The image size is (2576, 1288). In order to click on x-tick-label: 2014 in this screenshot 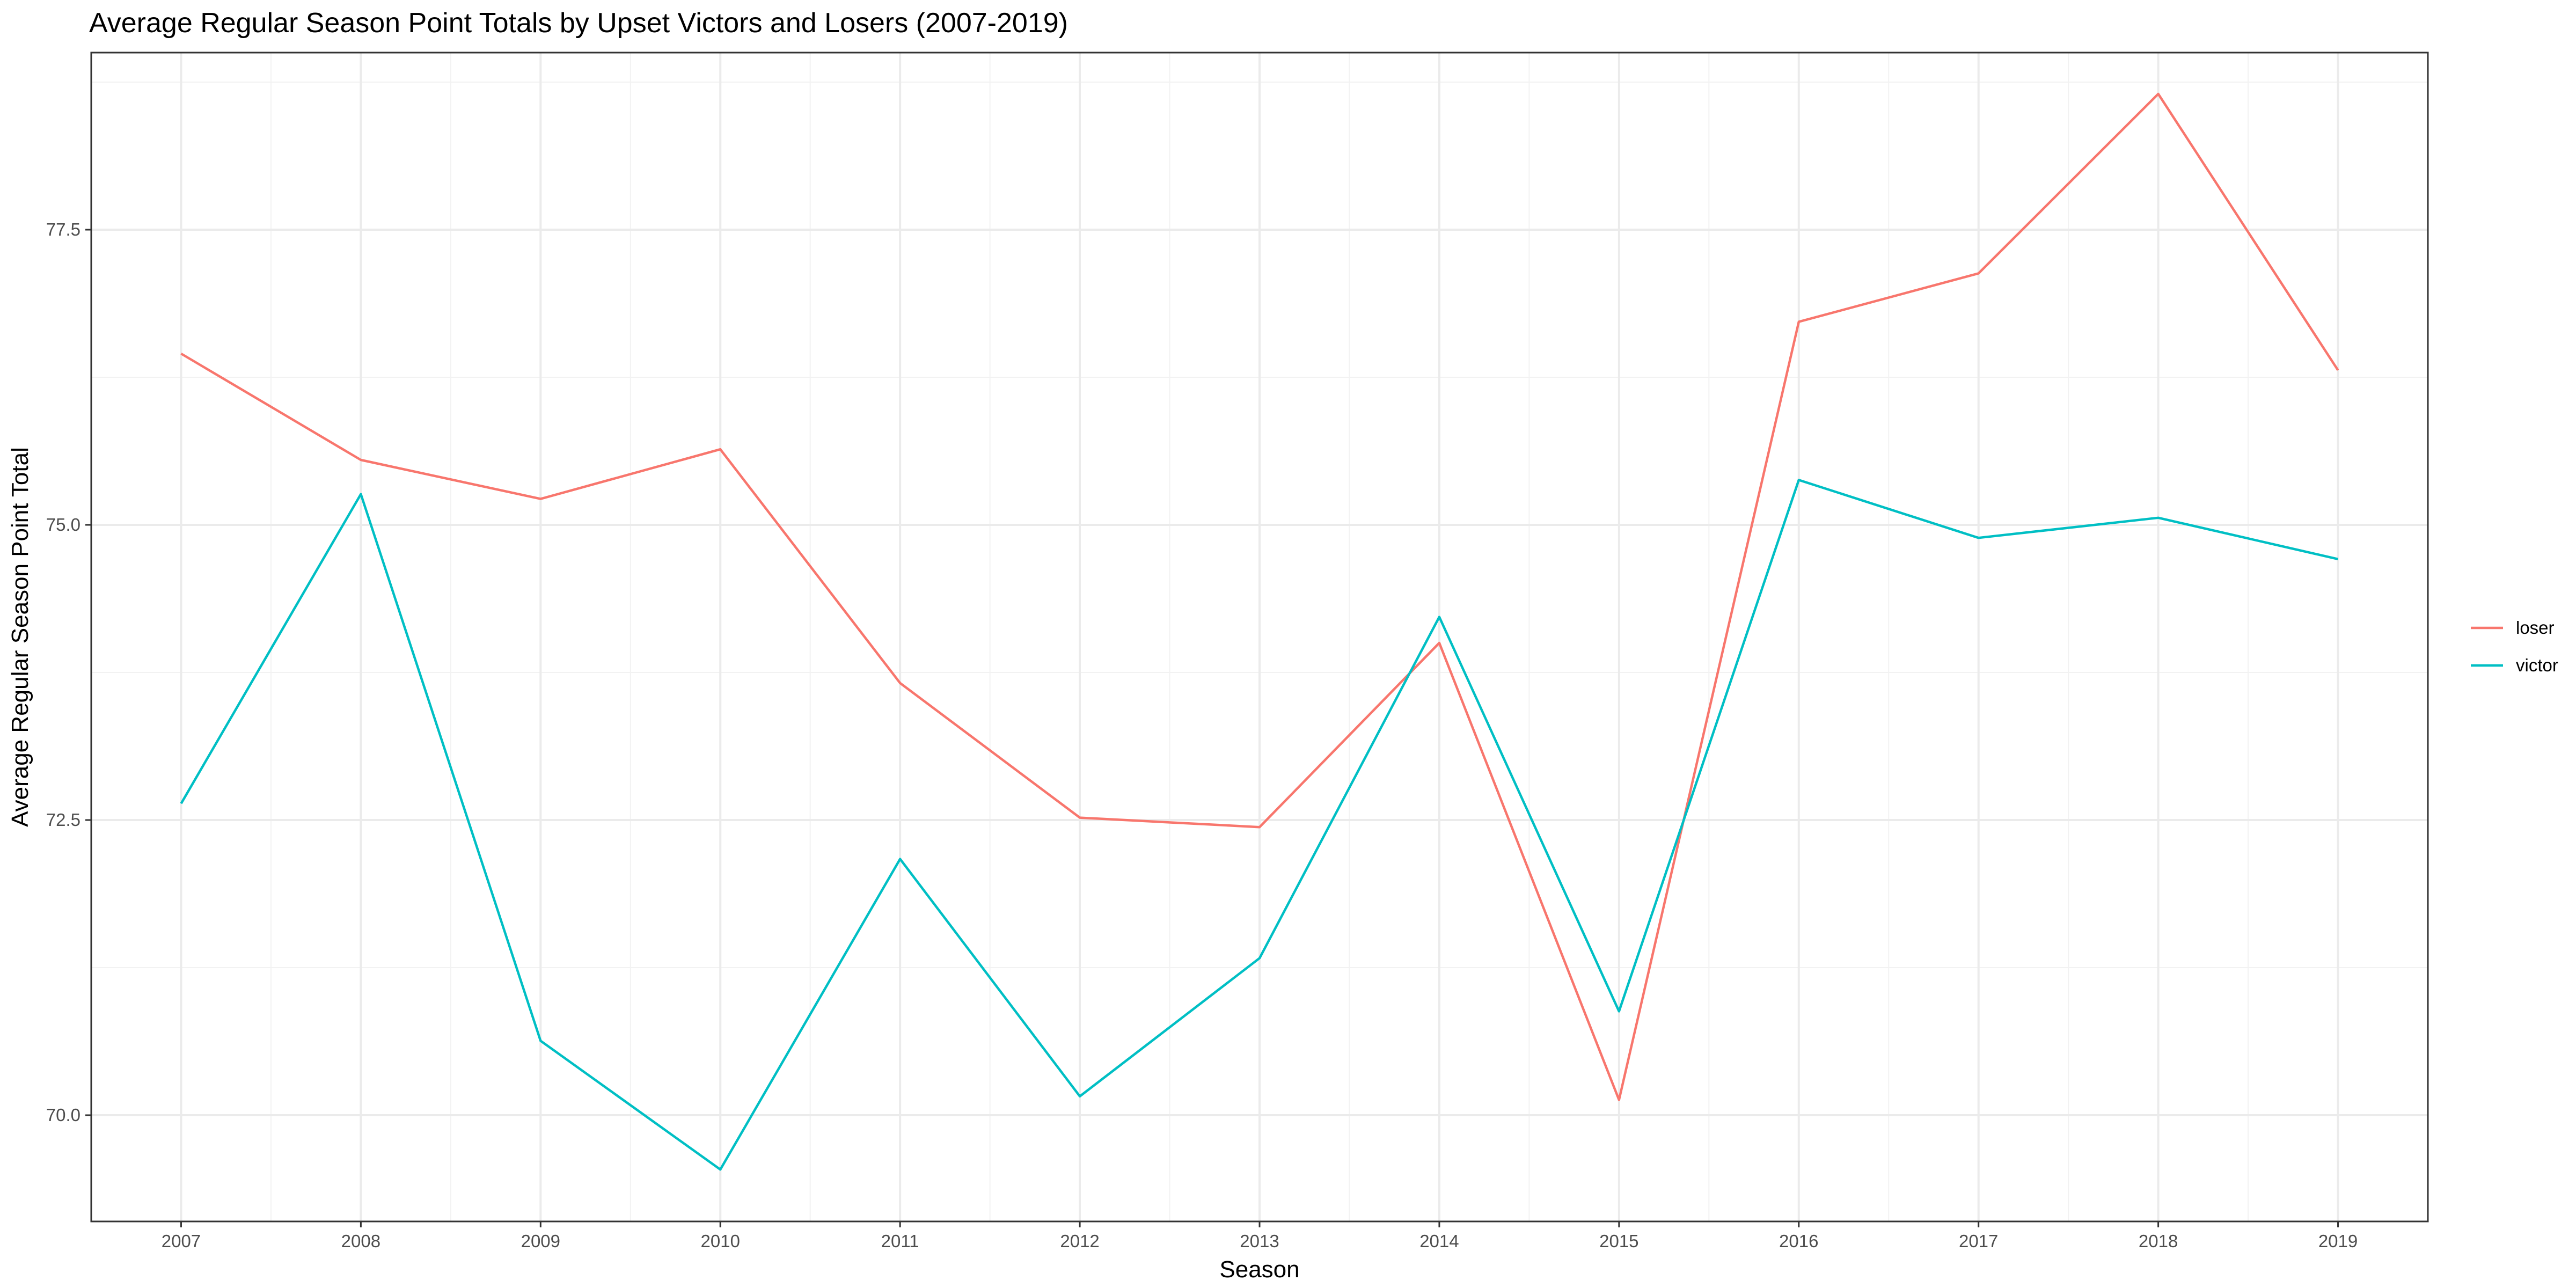, I will do `click(1439, 1241)`.